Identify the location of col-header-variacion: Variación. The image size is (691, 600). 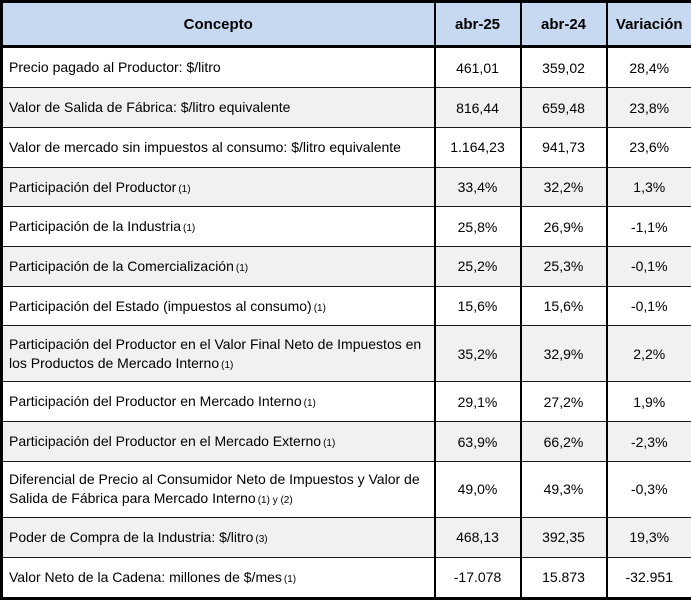
(648, 24).